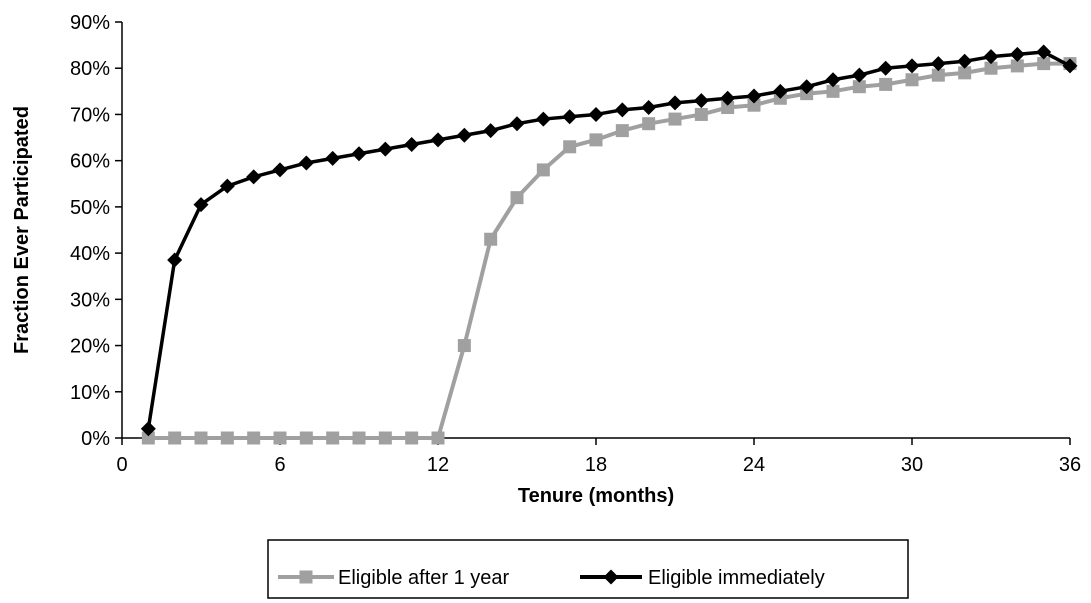  What do you see at coordinates (424, 578) in the screenshot?
I see `legend-label: Eligible after 1 year` at bounding box center [424, 578].